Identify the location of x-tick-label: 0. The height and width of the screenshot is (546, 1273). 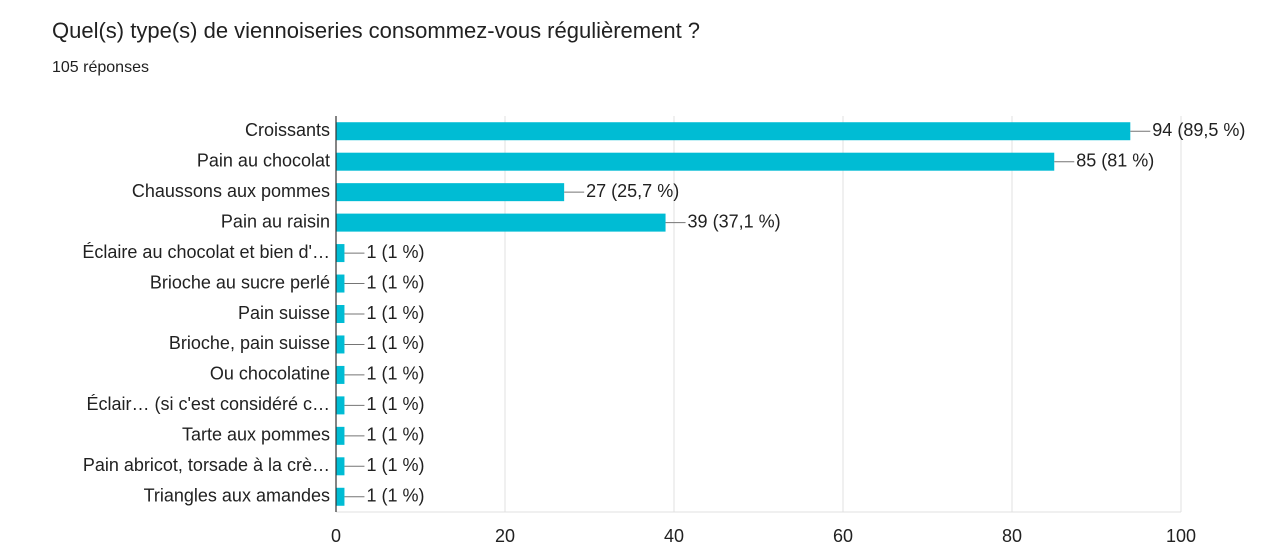
(336, 536).